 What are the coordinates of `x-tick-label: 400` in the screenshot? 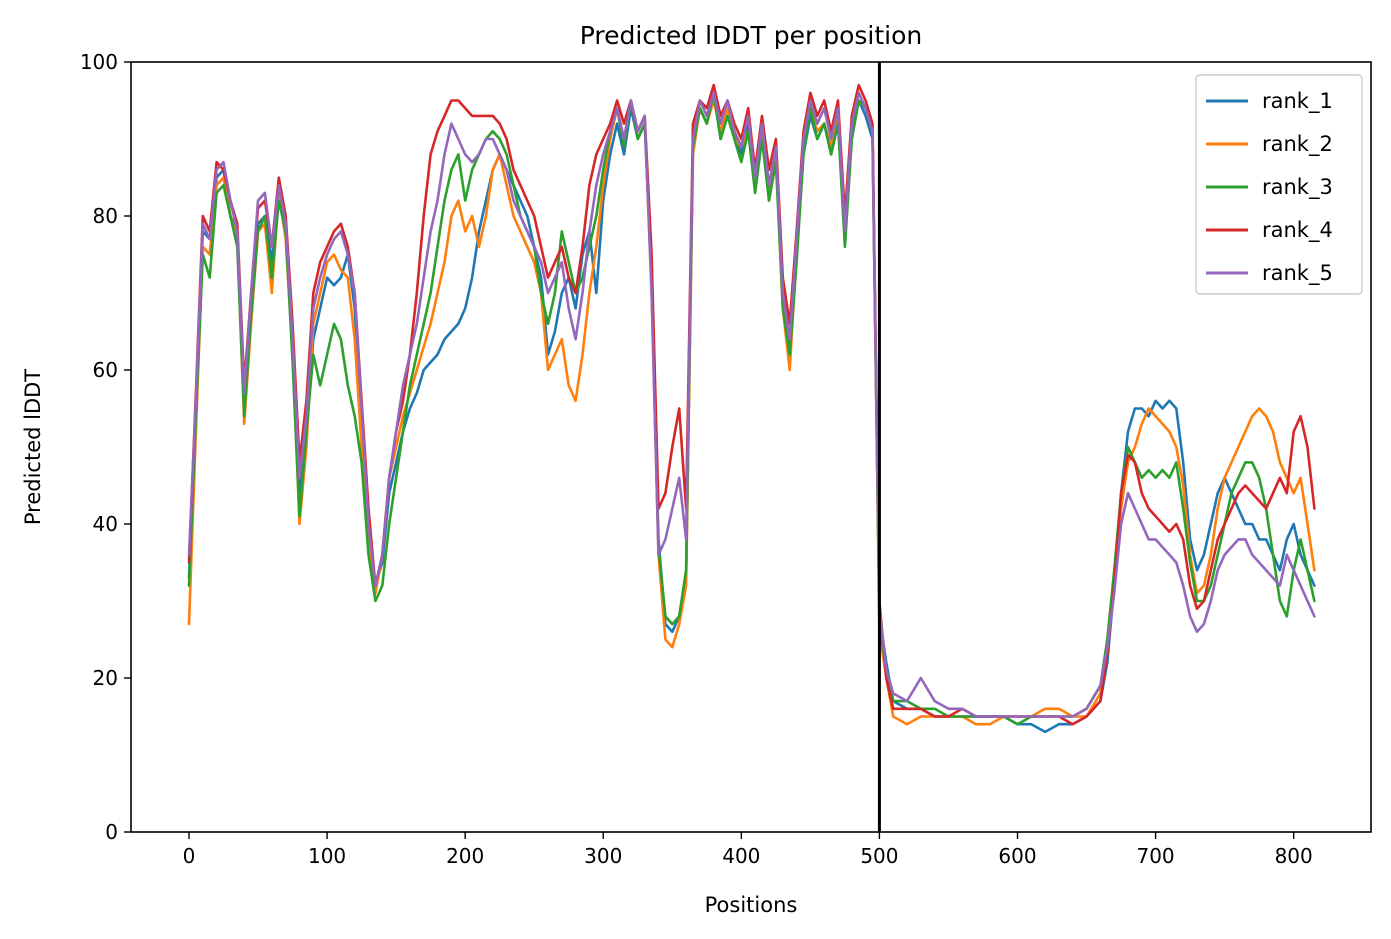 It's located at (741, 856).